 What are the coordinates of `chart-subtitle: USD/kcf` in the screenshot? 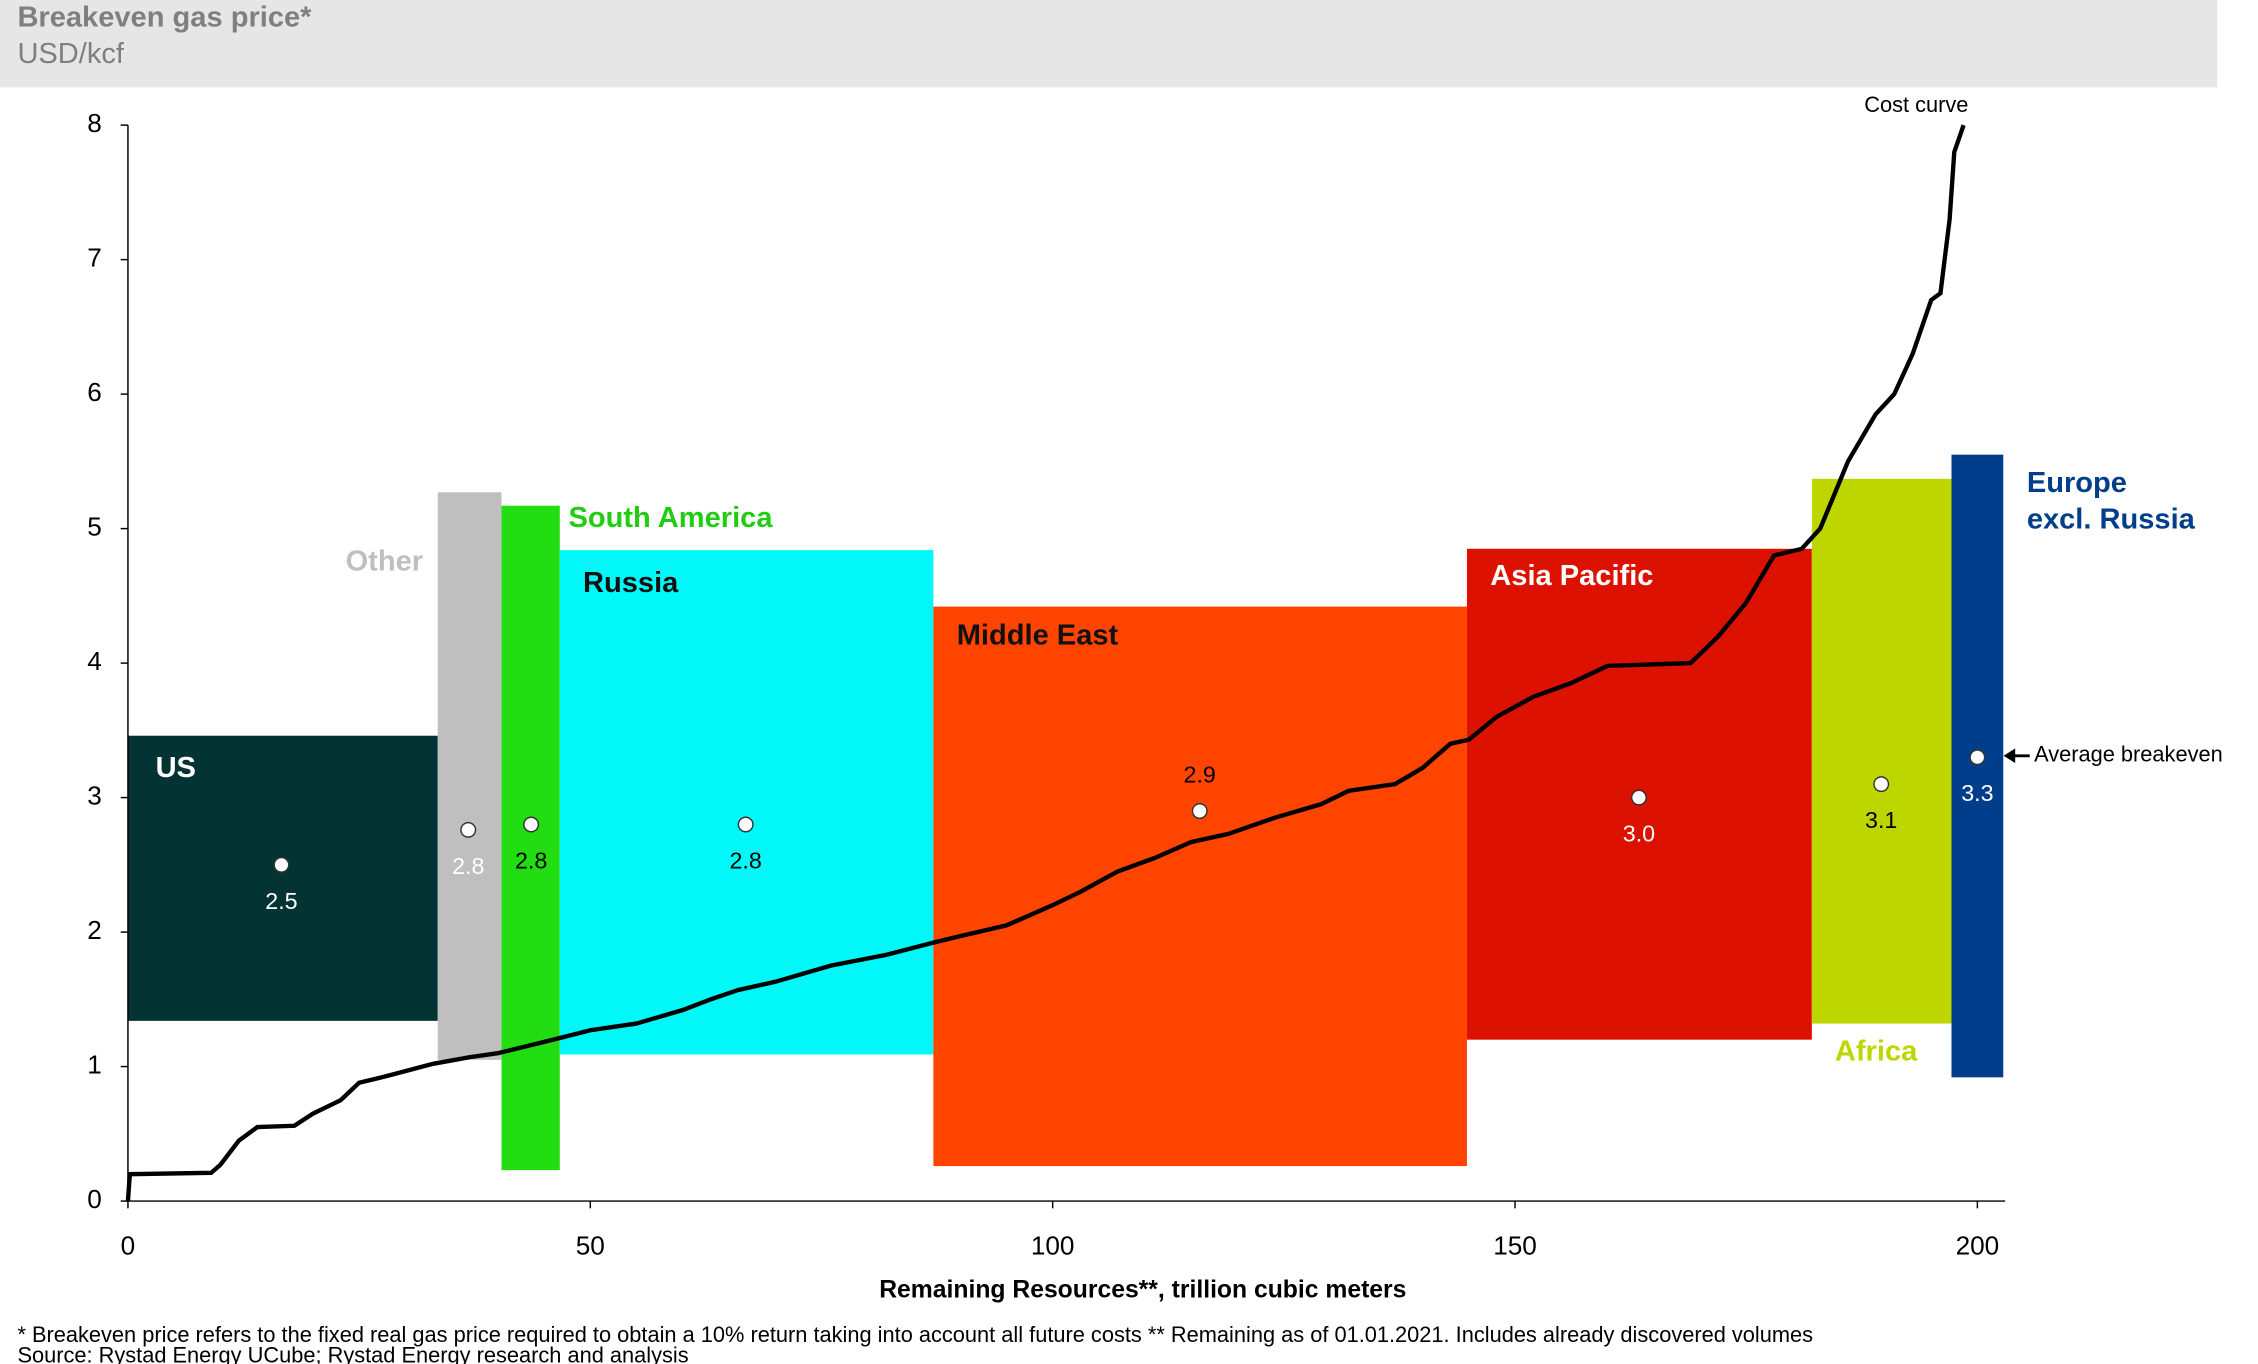 It's located at (70, 54).